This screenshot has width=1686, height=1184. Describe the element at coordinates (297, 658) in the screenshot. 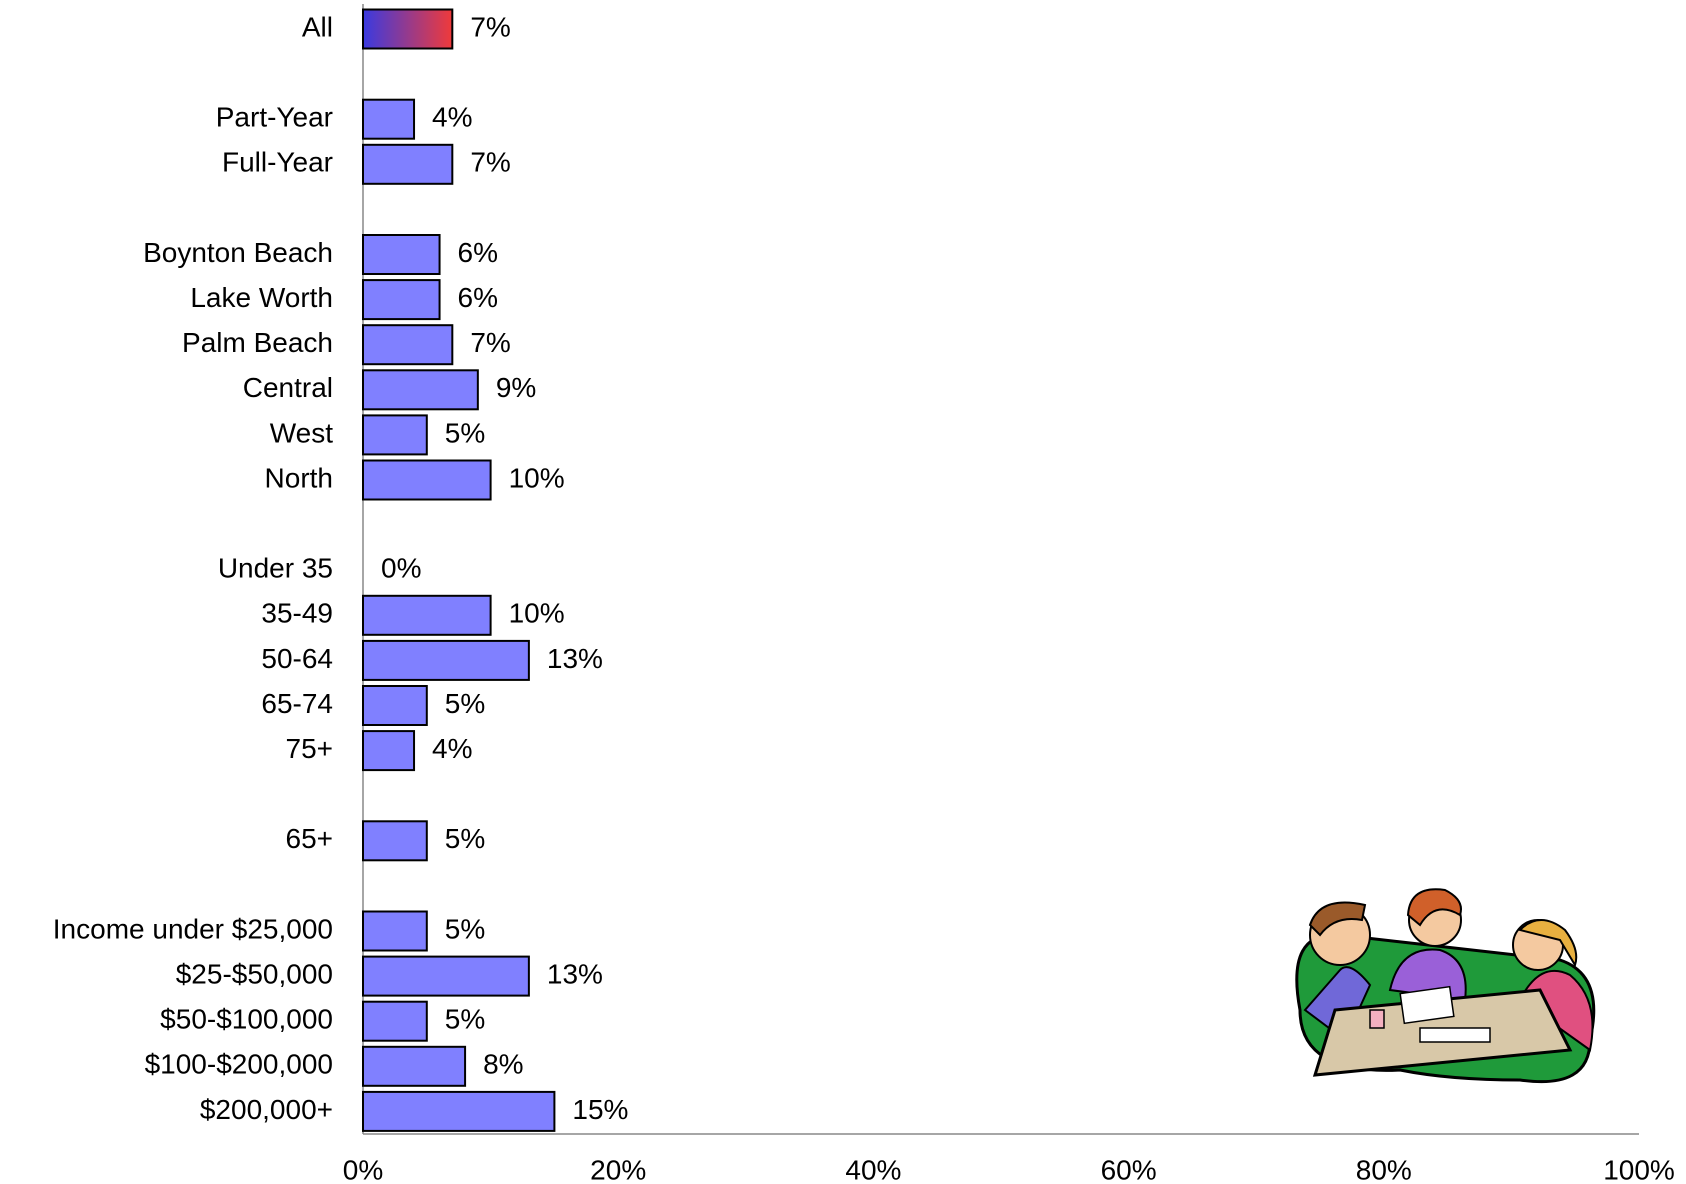

I see `category-label: 50-64` at that location.